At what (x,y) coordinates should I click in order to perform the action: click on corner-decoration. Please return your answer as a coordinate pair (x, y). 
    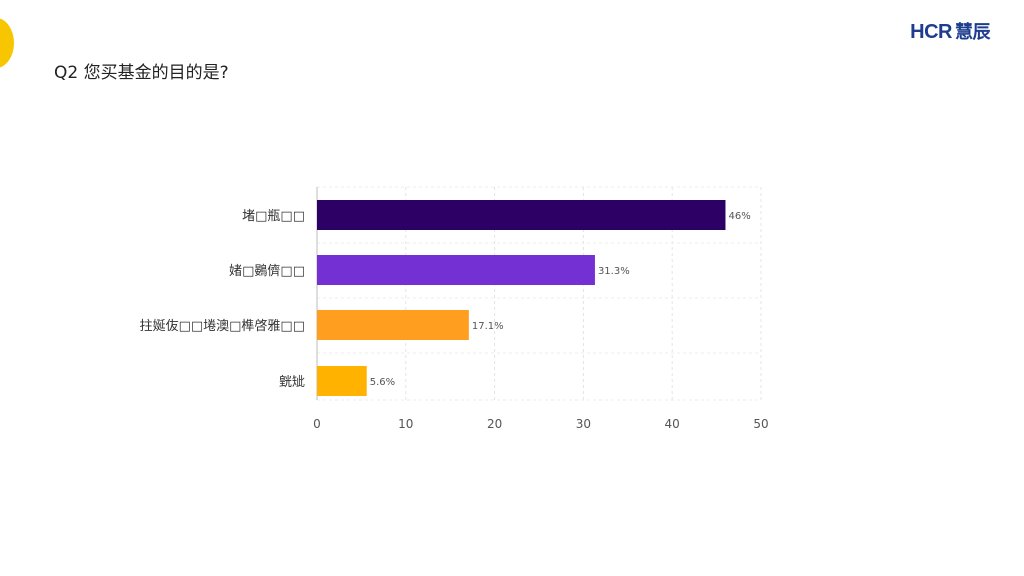
    Looking at the image, I should click on (7, 43).